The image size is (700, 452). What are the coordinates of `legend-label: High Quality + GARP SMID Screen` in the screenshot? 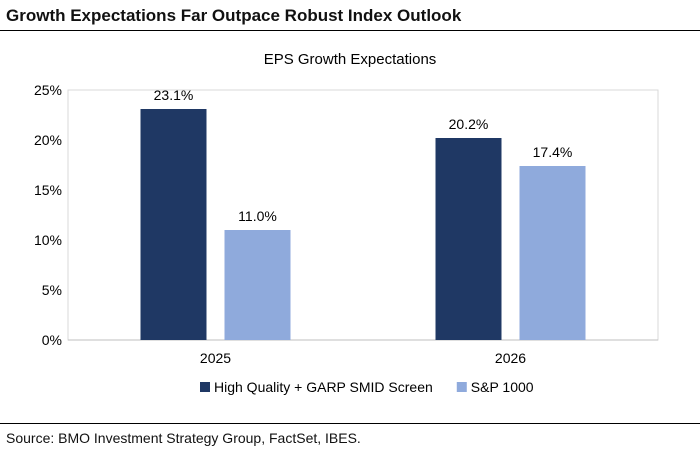 It's located at (323, 387).